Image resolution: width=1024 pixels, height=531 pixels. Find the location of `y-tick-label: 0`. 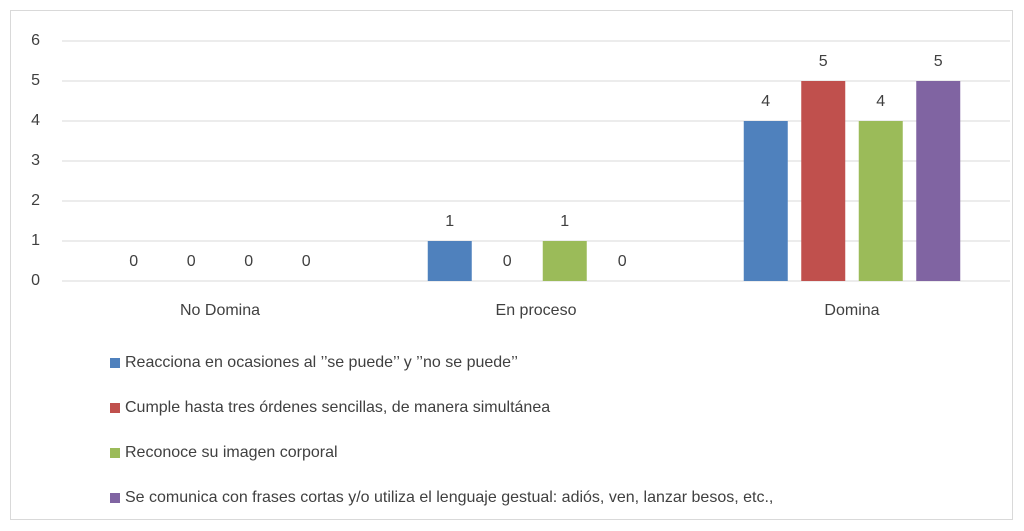

y-tick-label: 0 is located at coordinates (35, 280).